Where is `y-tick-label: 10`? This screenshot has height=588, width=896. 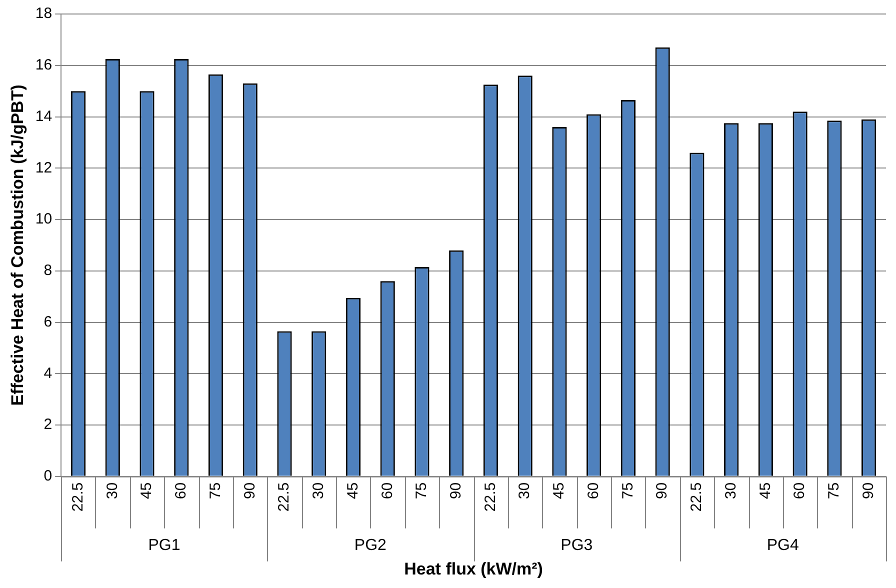 y-tick-label: 10 is located at coordinates (43, 219).